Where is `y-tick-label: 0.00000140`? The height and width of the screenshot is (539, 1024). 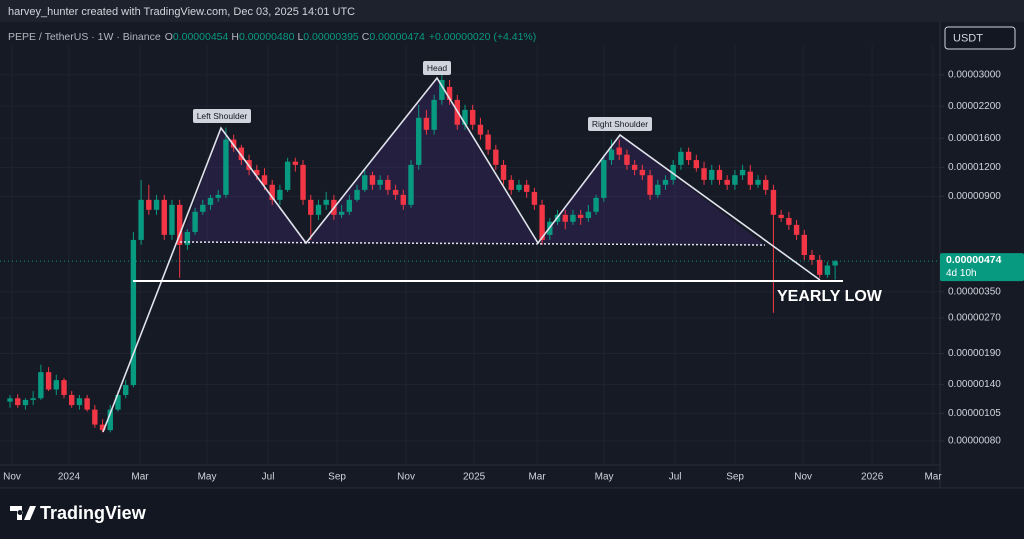 y-tick-label: 0.00000140 is located at coordinates (974, 384).